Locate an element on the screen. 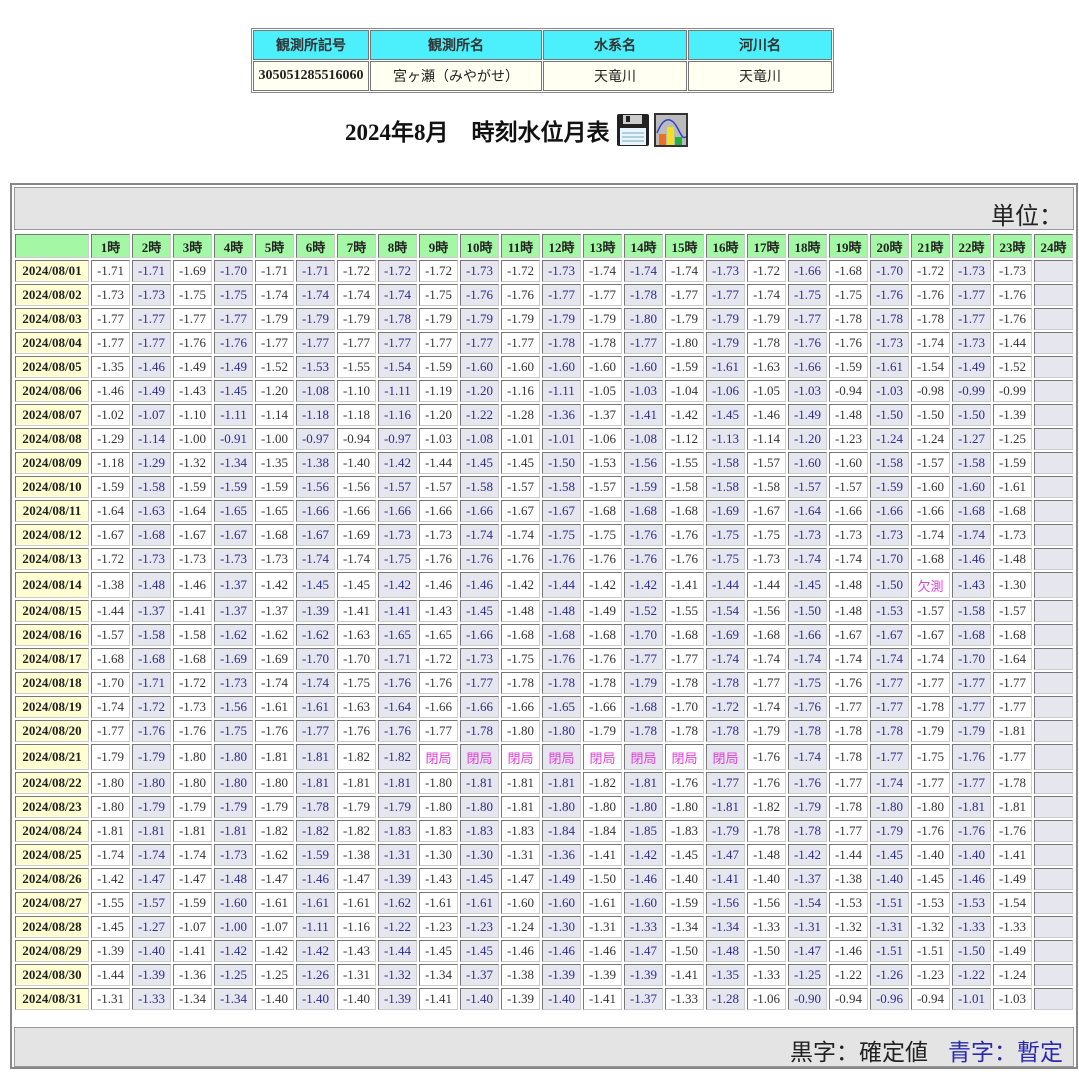  water-level-cell: -1.44 is located at coordinates (110, 975).